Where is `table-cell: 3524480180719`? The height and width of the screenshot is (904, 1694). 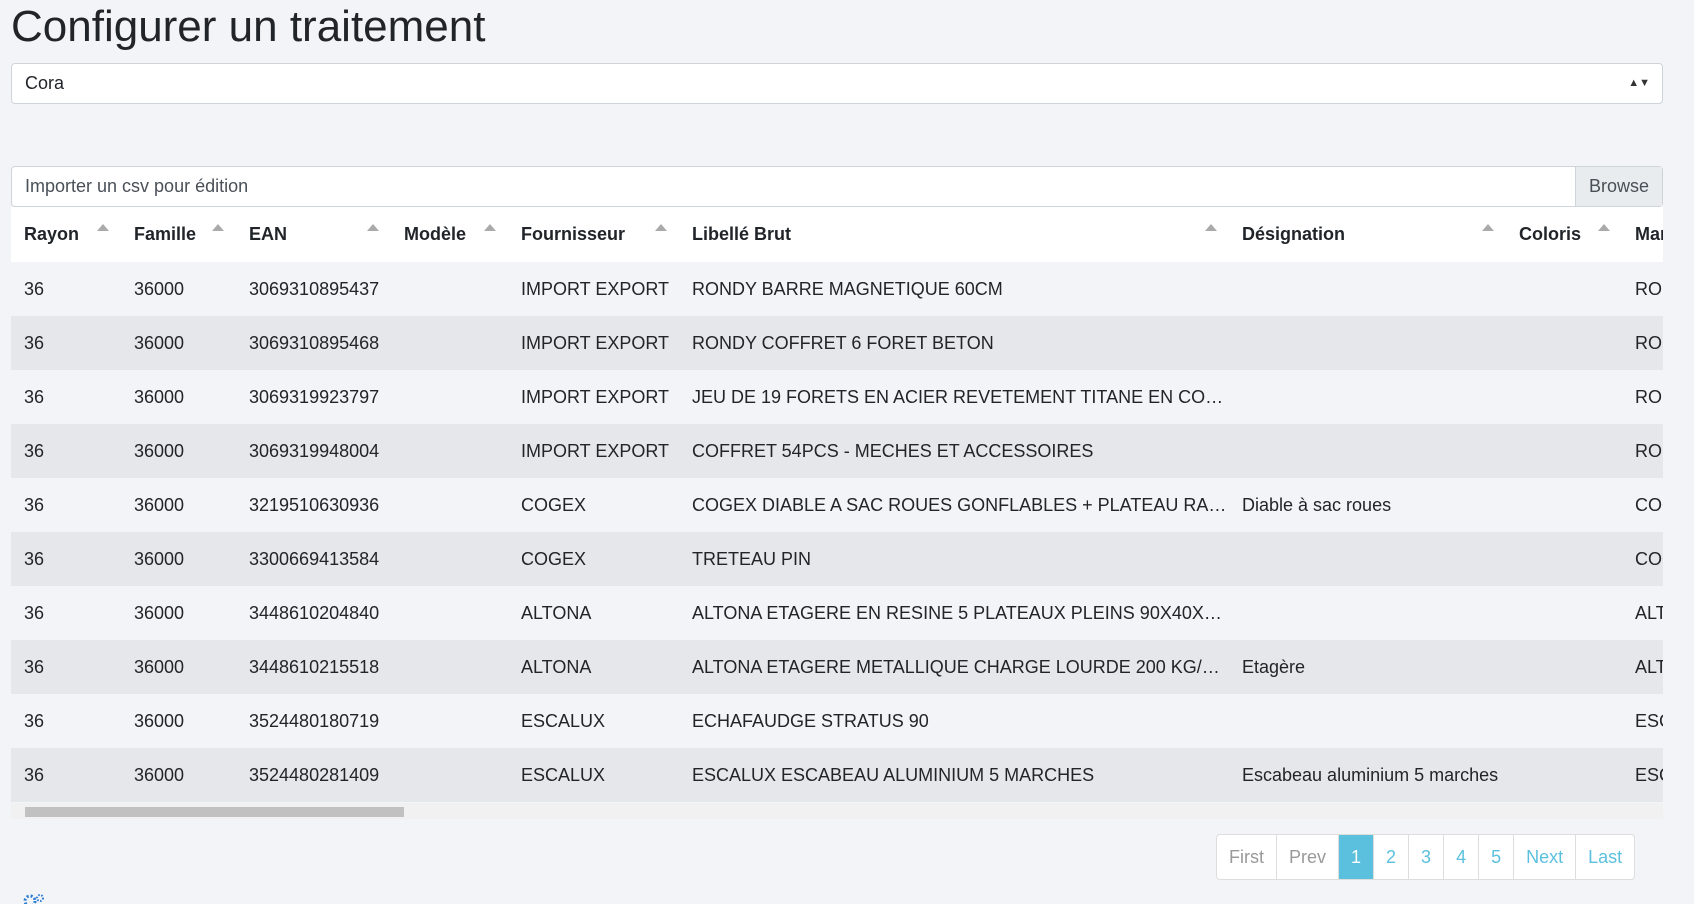 table-cell: 3524480180719 is located at coordinates (314, 721).